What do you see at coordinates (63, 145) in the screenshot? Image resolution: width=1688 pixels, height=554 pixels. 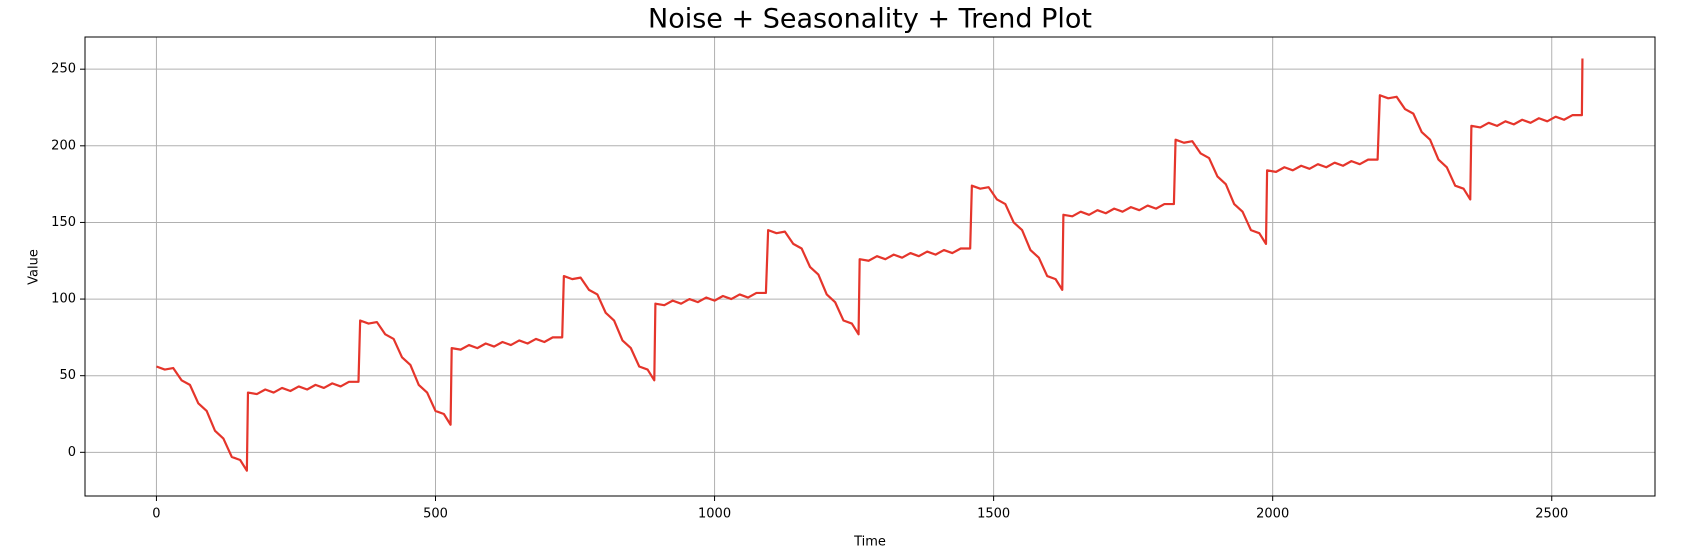 I see `y-tick-label: 200` at bounding box center [63, 145].